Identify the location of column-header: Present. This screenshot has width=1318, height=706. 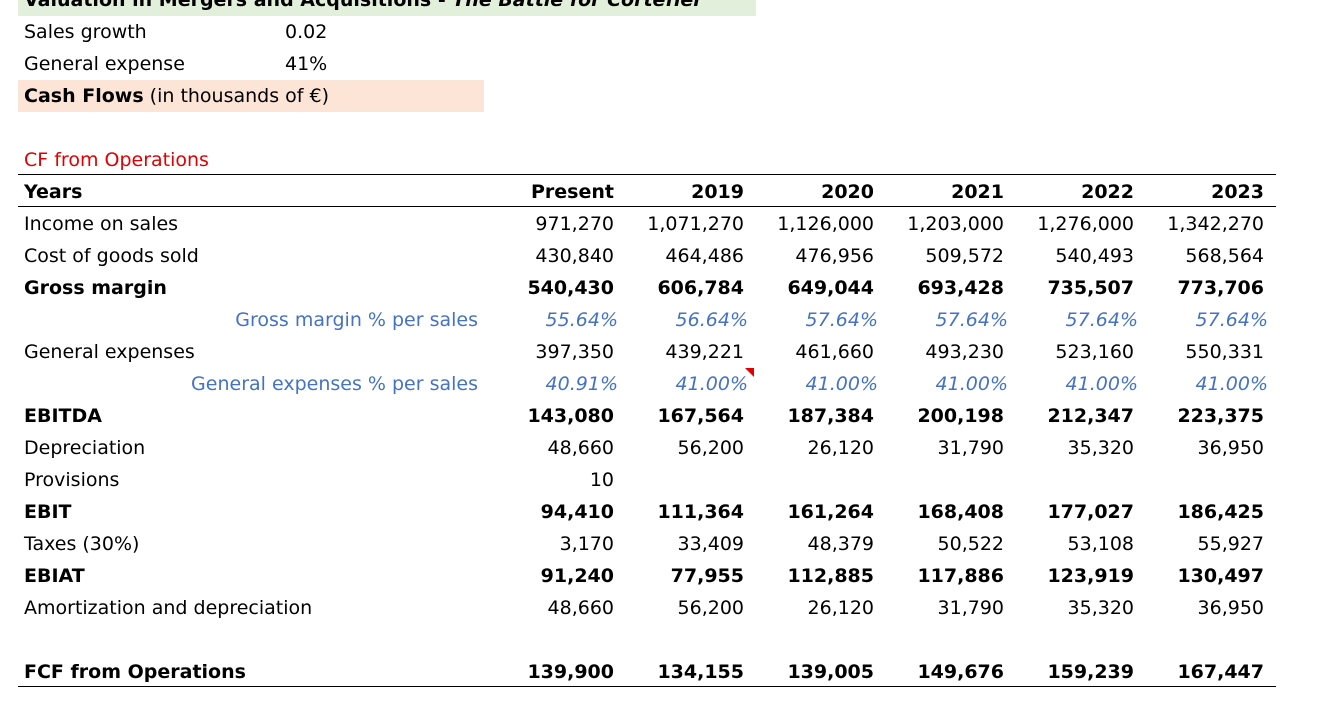
(572, 192).